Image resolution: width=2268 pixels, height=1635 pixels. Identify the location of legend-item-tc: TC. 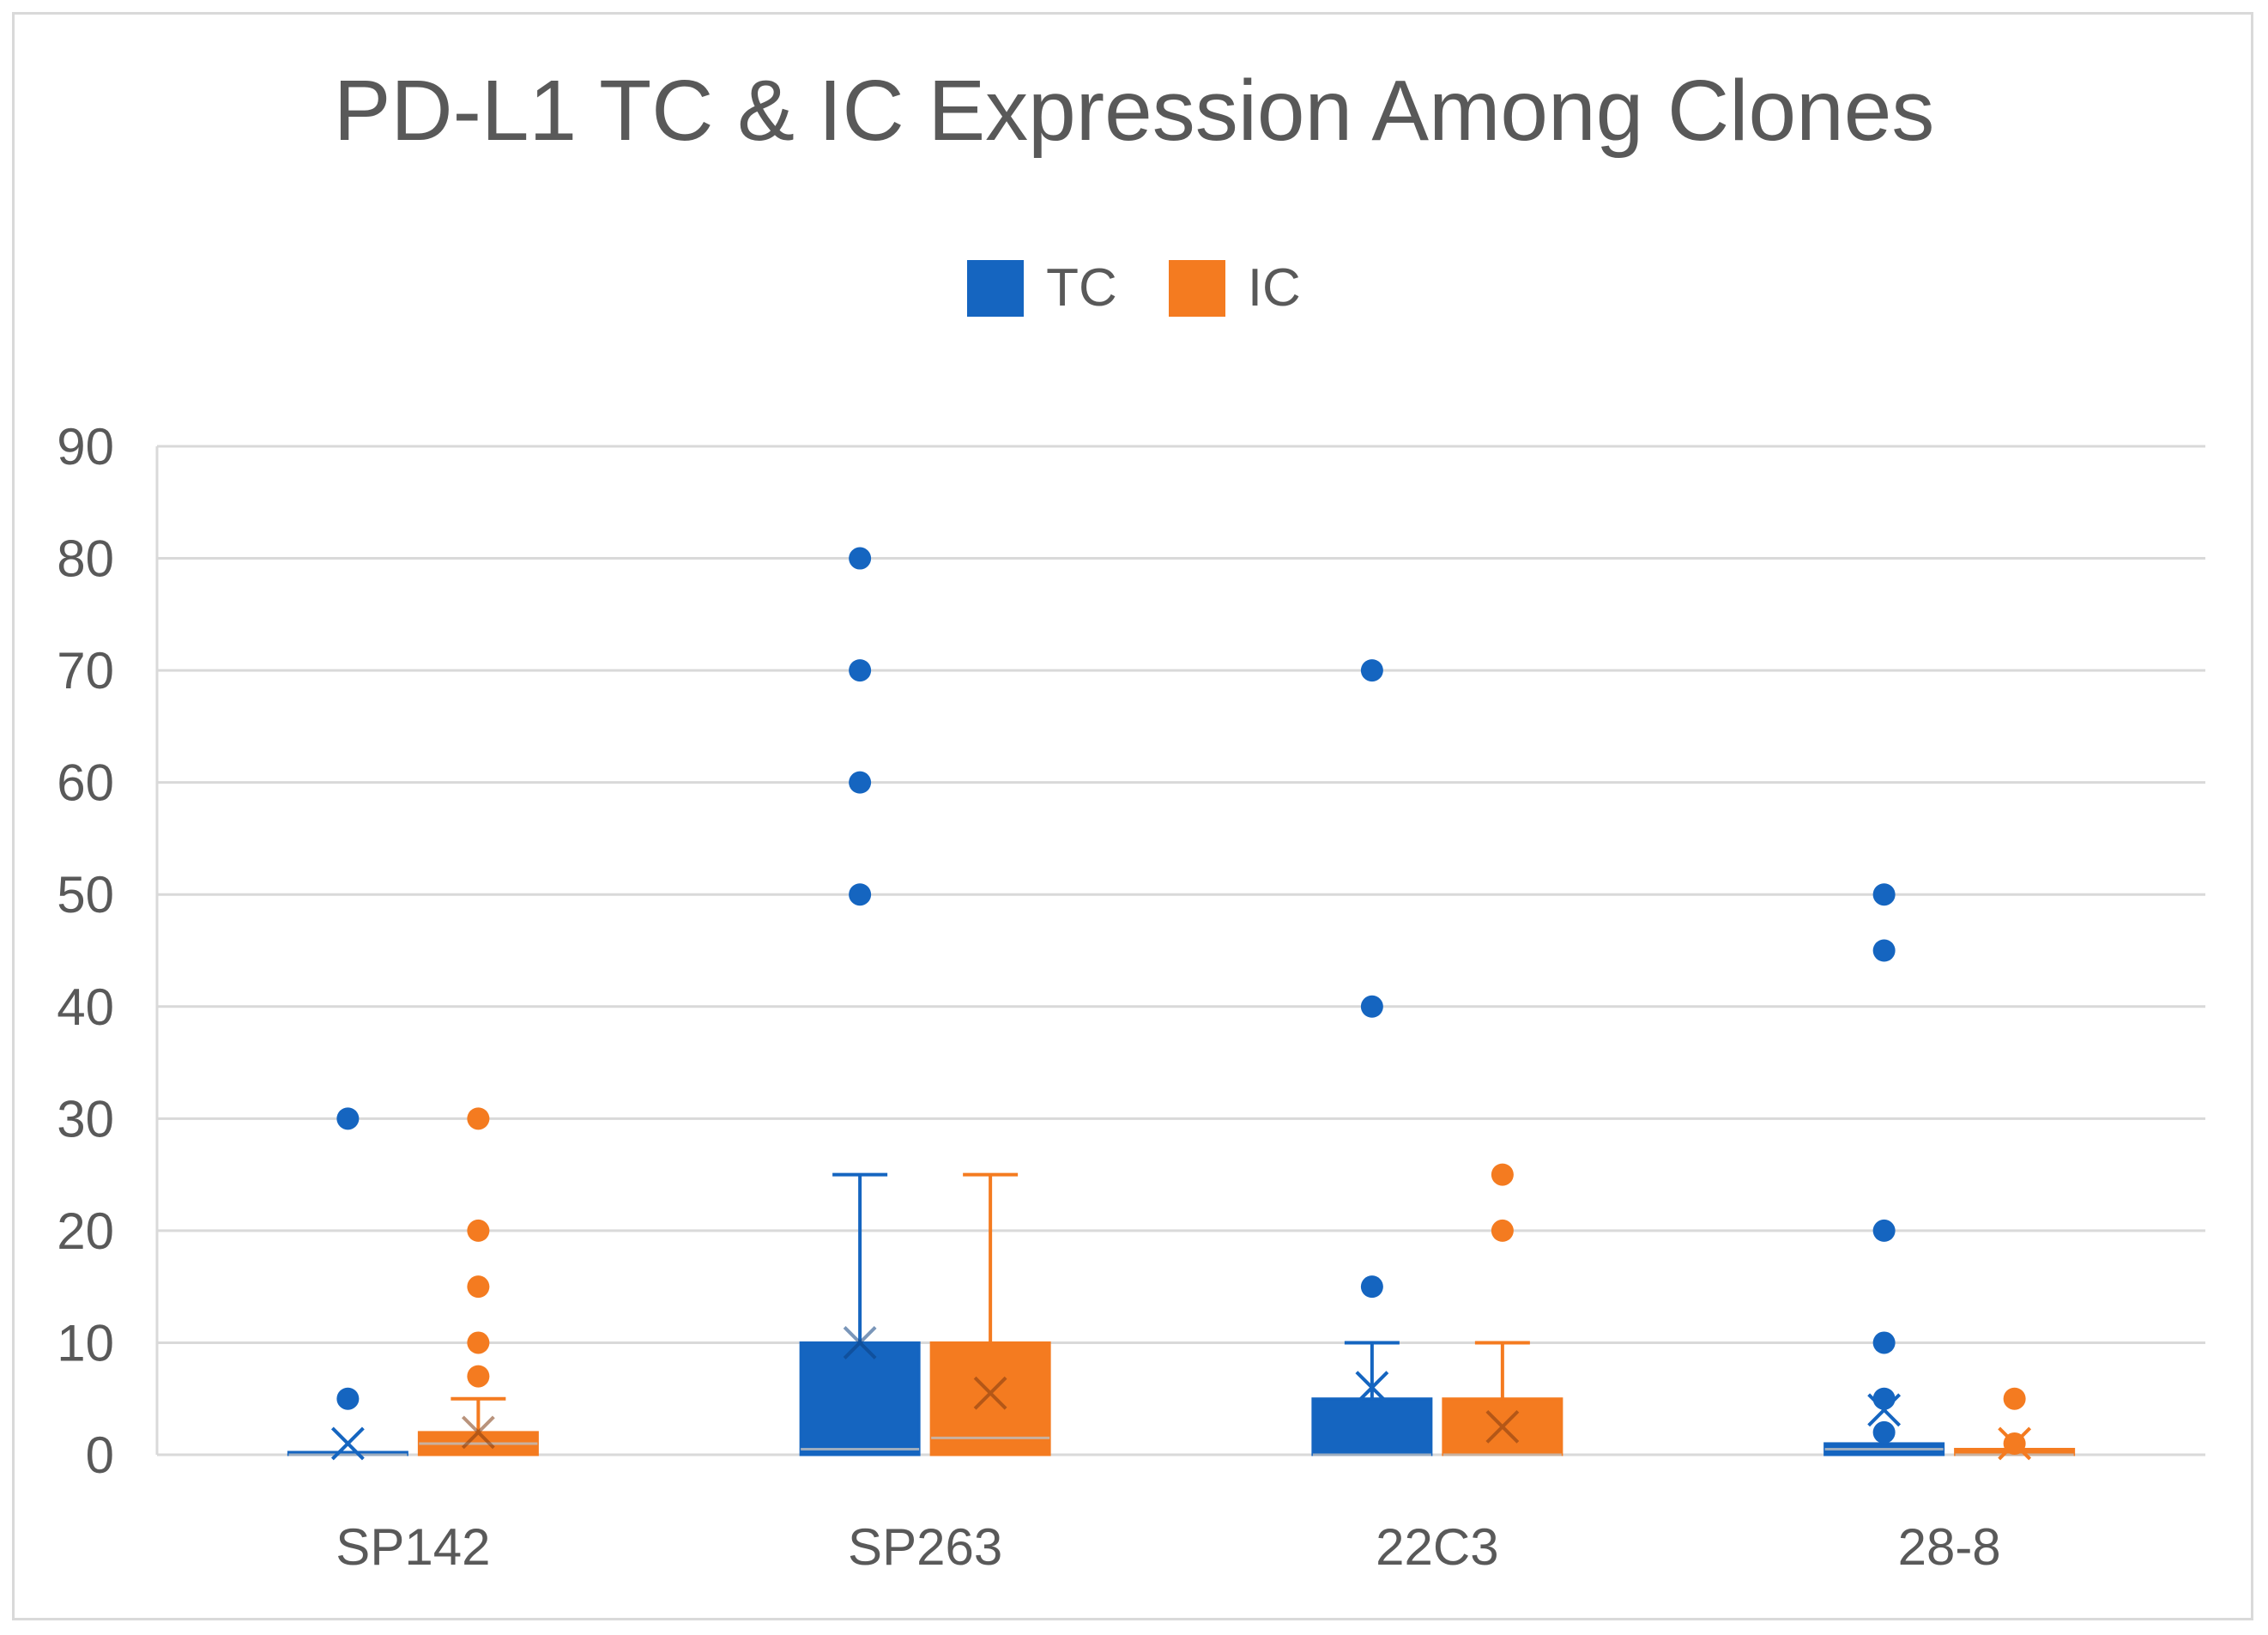
(1042, 287).